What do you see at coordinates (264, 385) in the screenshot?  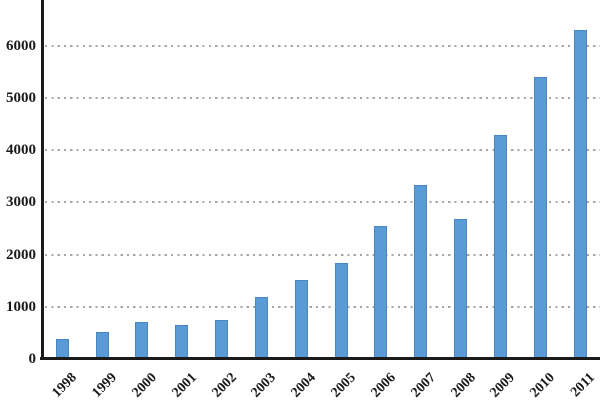 I see `x-tick-label: 2003` at bounding box center [264, 385].